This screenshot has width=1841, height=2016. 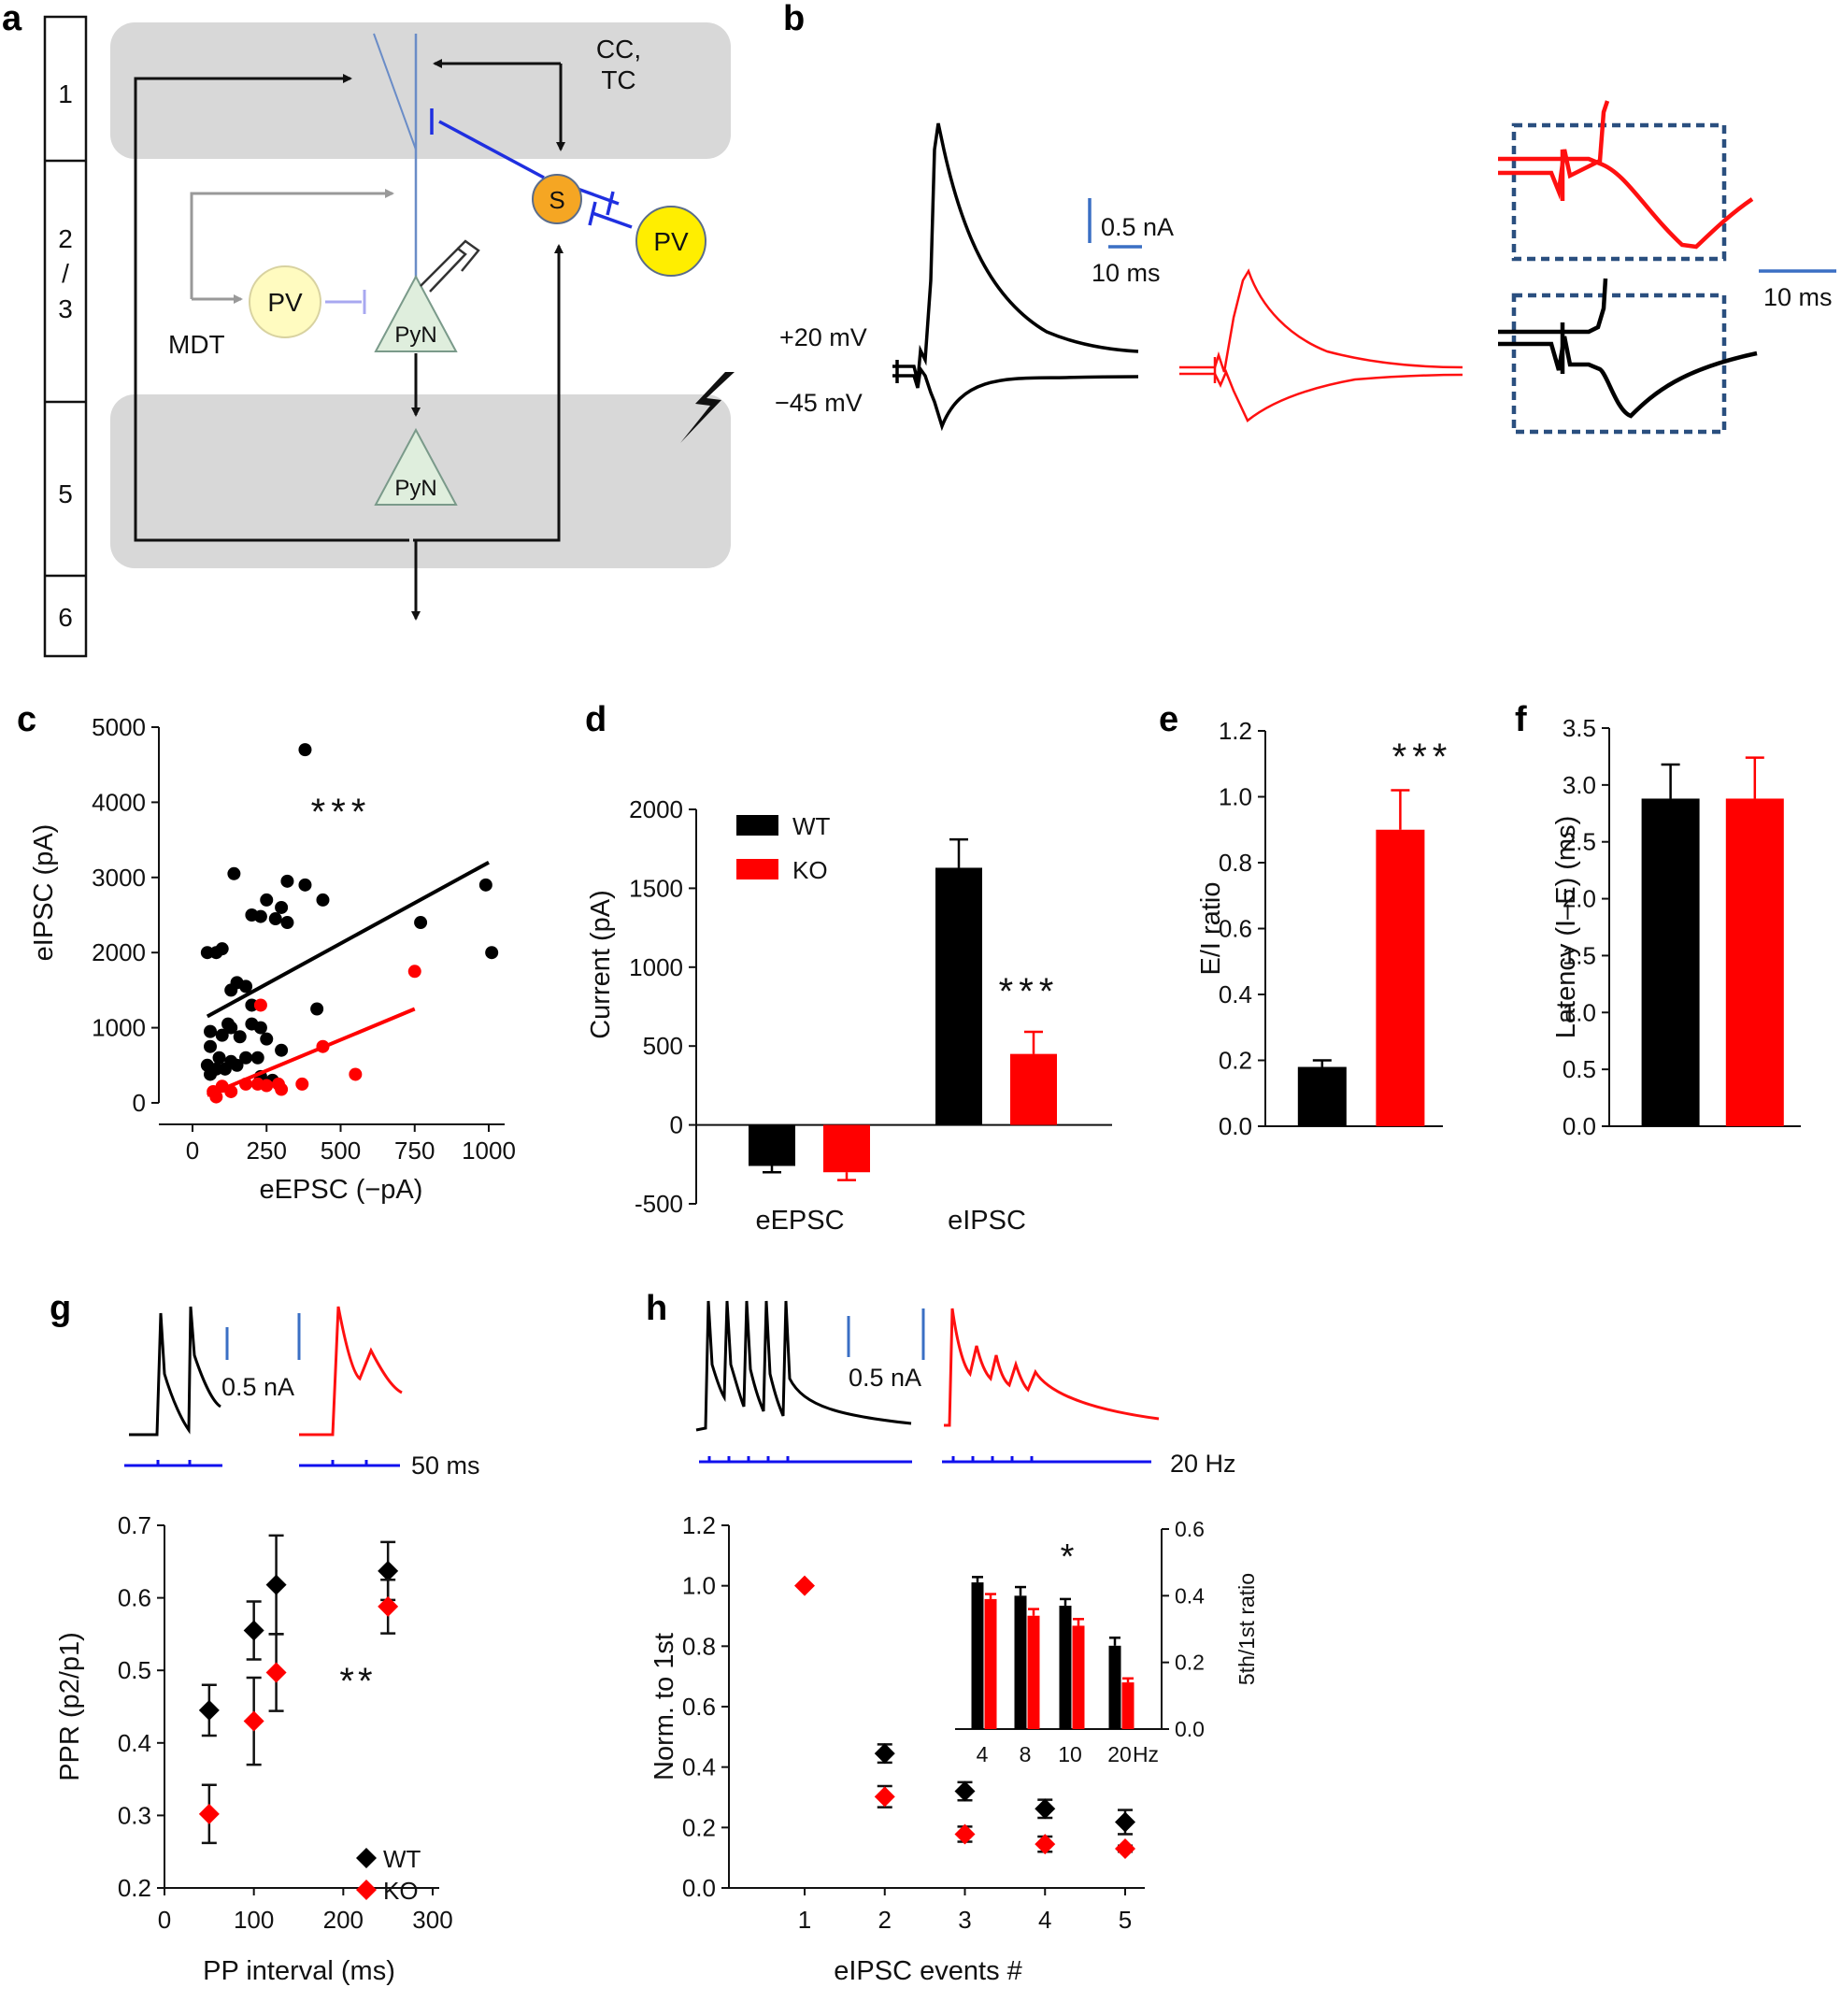 What do you see at coordinates (1044, 1920) in the screenshot?
I see `chart-h-xtick-label: 4` at bounding box center [1044, 1920].